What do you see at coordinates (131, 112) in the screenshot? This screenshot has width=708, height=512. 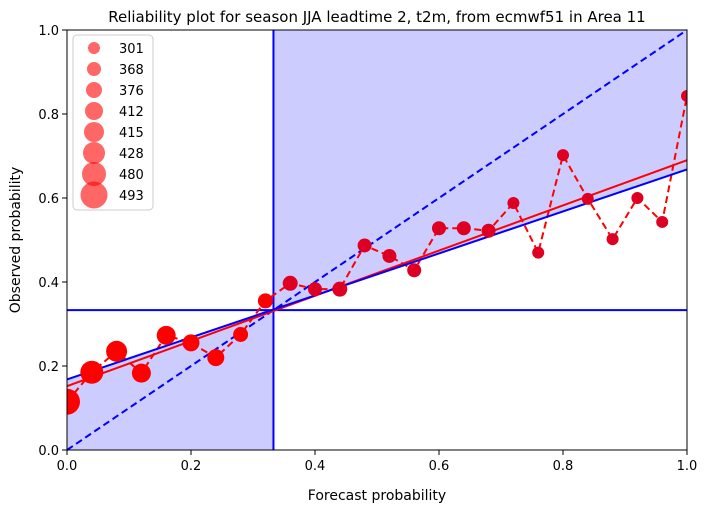 I see `legend-label: 412` at bounding box center [131, 112].